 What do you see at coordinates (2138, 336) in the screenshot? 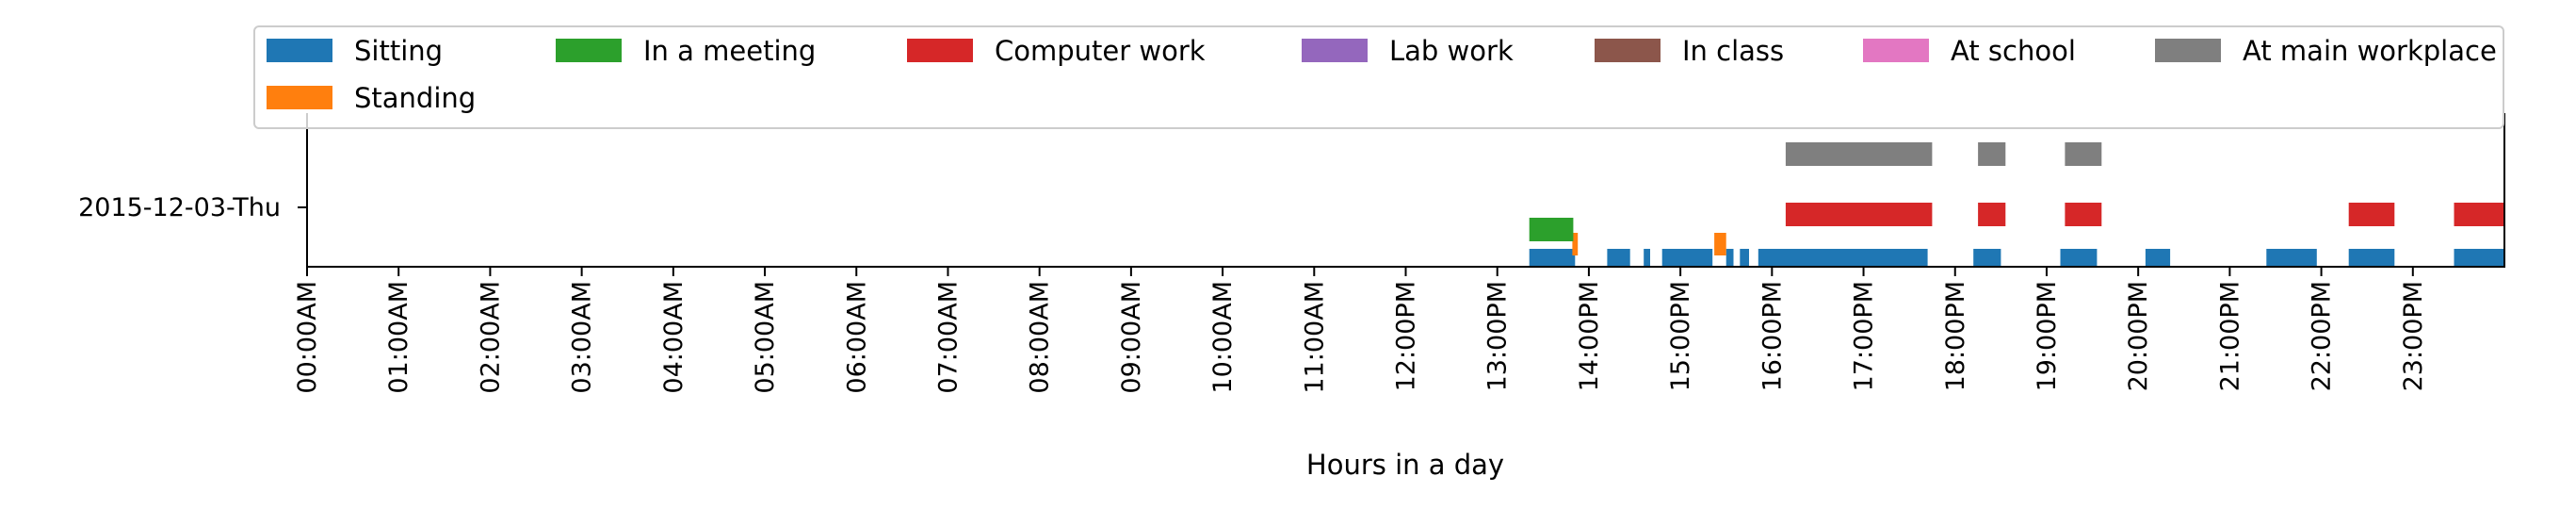
I see `x-tick-label-20: 20:00PM` at bounding box center [2138, 336].